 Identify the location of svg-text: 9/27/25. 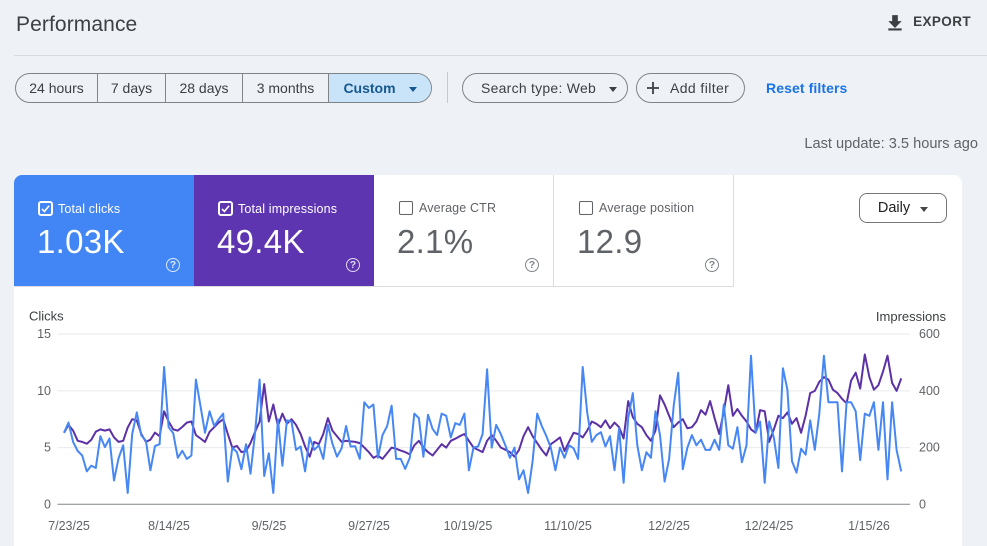
(369, 526).